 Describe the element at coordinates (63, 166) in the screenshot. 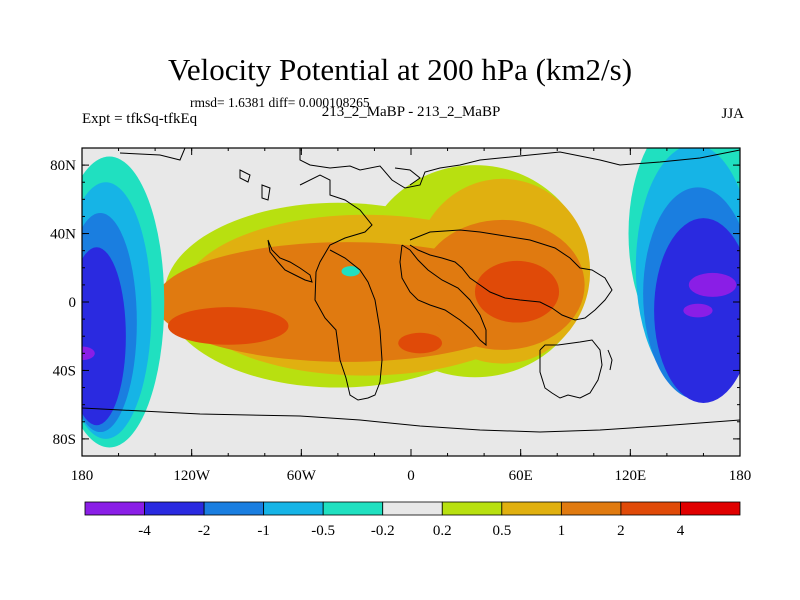

I see `y-tick-label: 80N` at that location.